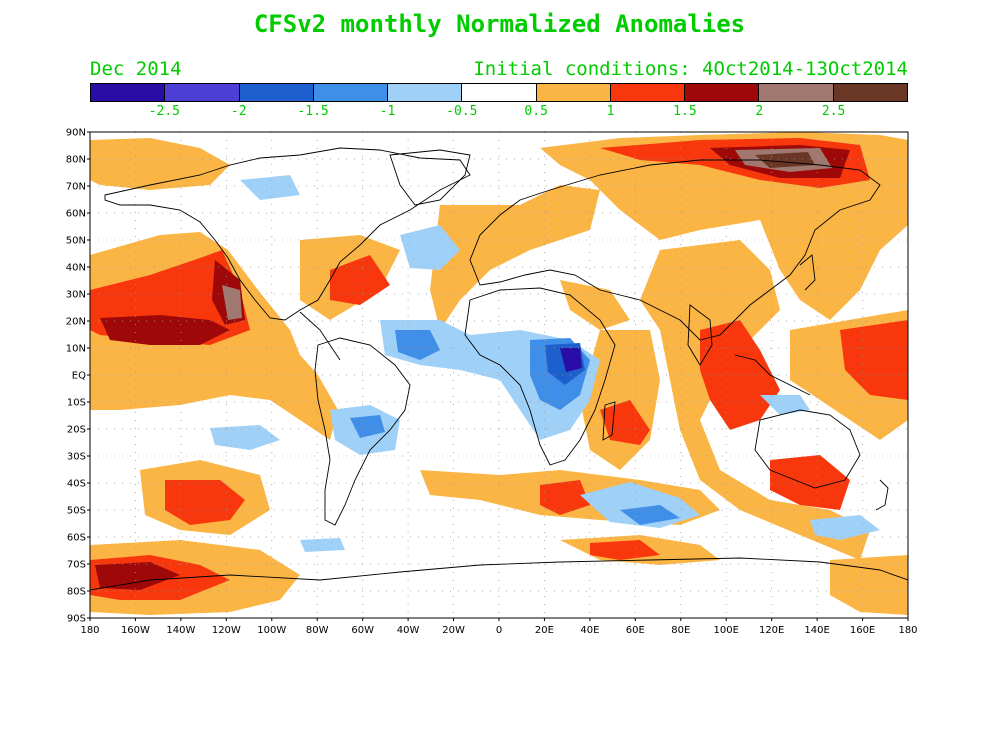 This screenshot has height=750, width=999. I want to click on lon-label: 80W, so click(317, 630).